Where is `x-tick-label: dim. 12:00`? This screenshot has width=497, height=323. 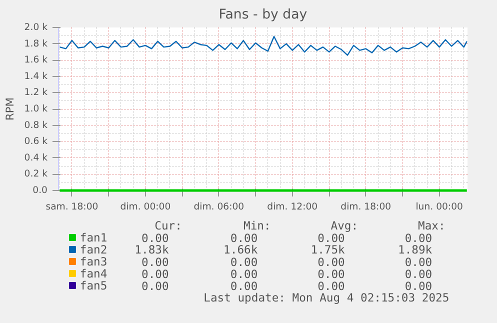
x-tick-label: dim. 12:00 is located at coordinates (292, 207).